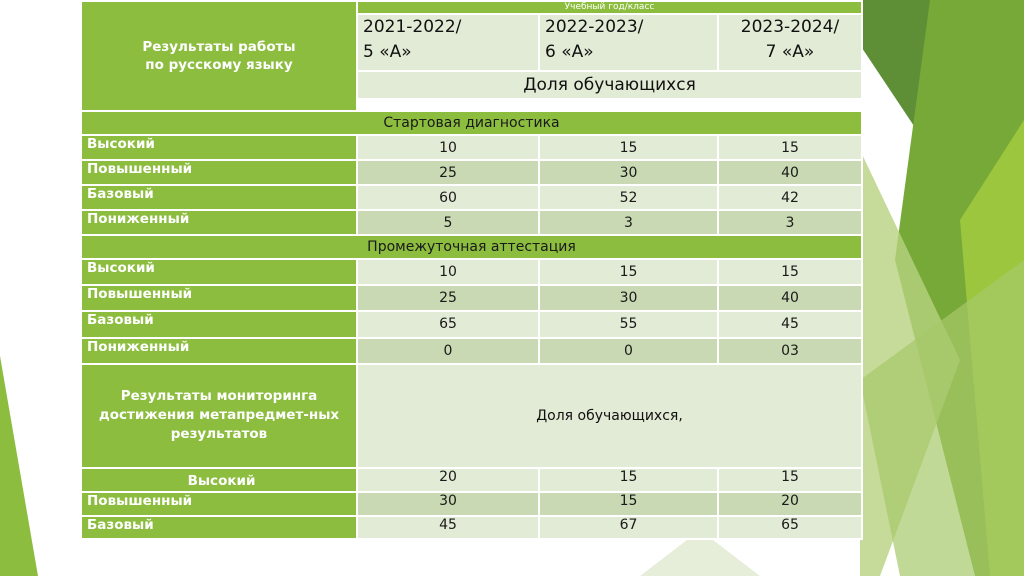 The image size is (1024, 576). I want to click on year-2021-line1: 2021-2022/, so click(412, 27).